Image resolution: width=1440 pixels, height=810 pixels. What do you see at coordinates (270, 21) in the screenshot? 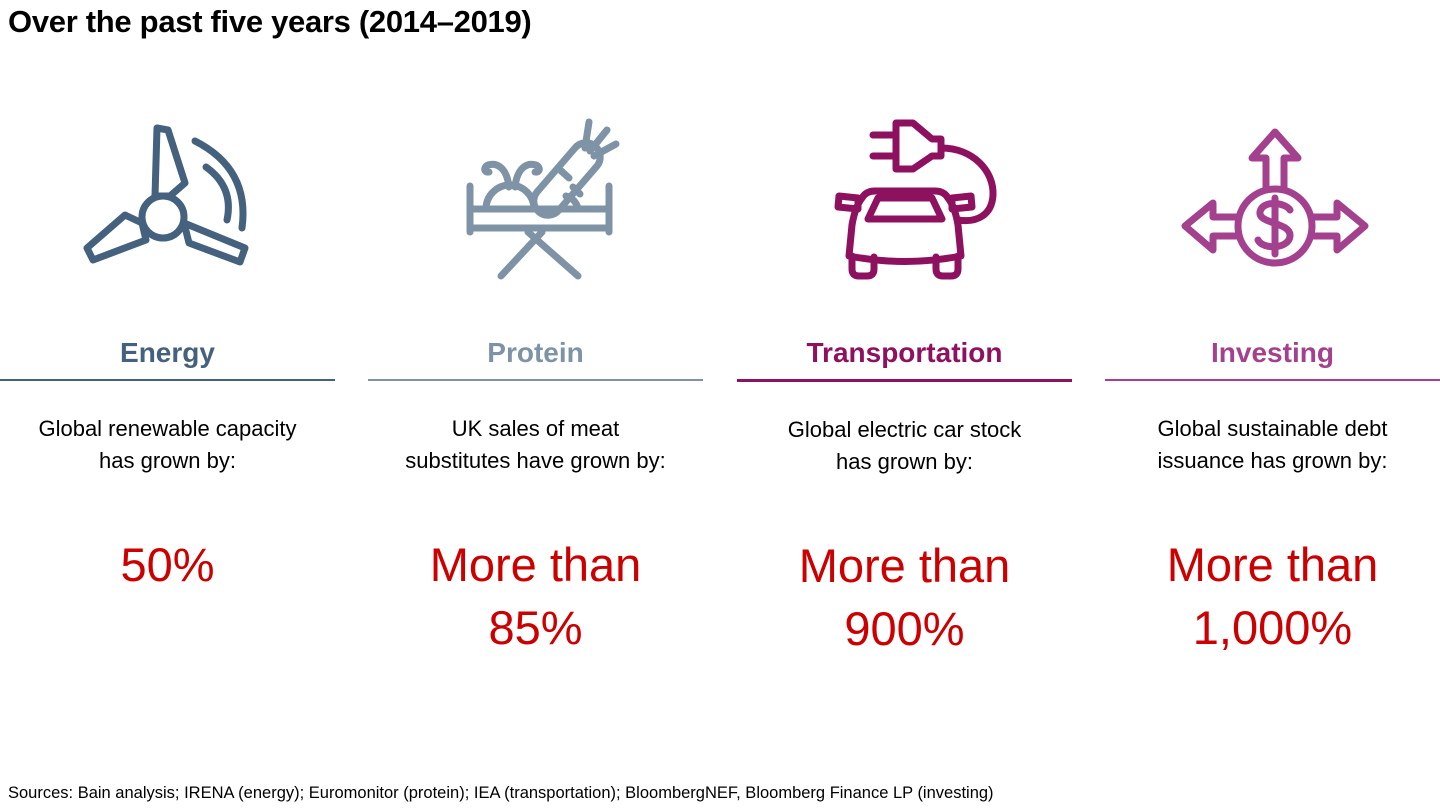
I see `figure-title: Over the past five years (2014–2019)` at bounding box center [270, 21].